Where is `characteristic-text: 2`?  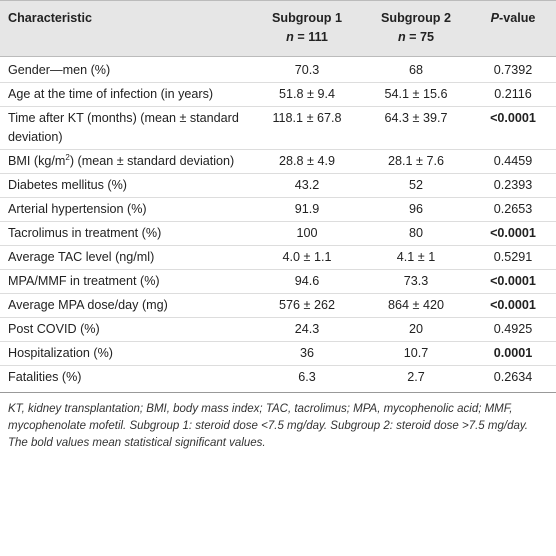
characteristic-text: 2 is located at coordinates (67, 157).